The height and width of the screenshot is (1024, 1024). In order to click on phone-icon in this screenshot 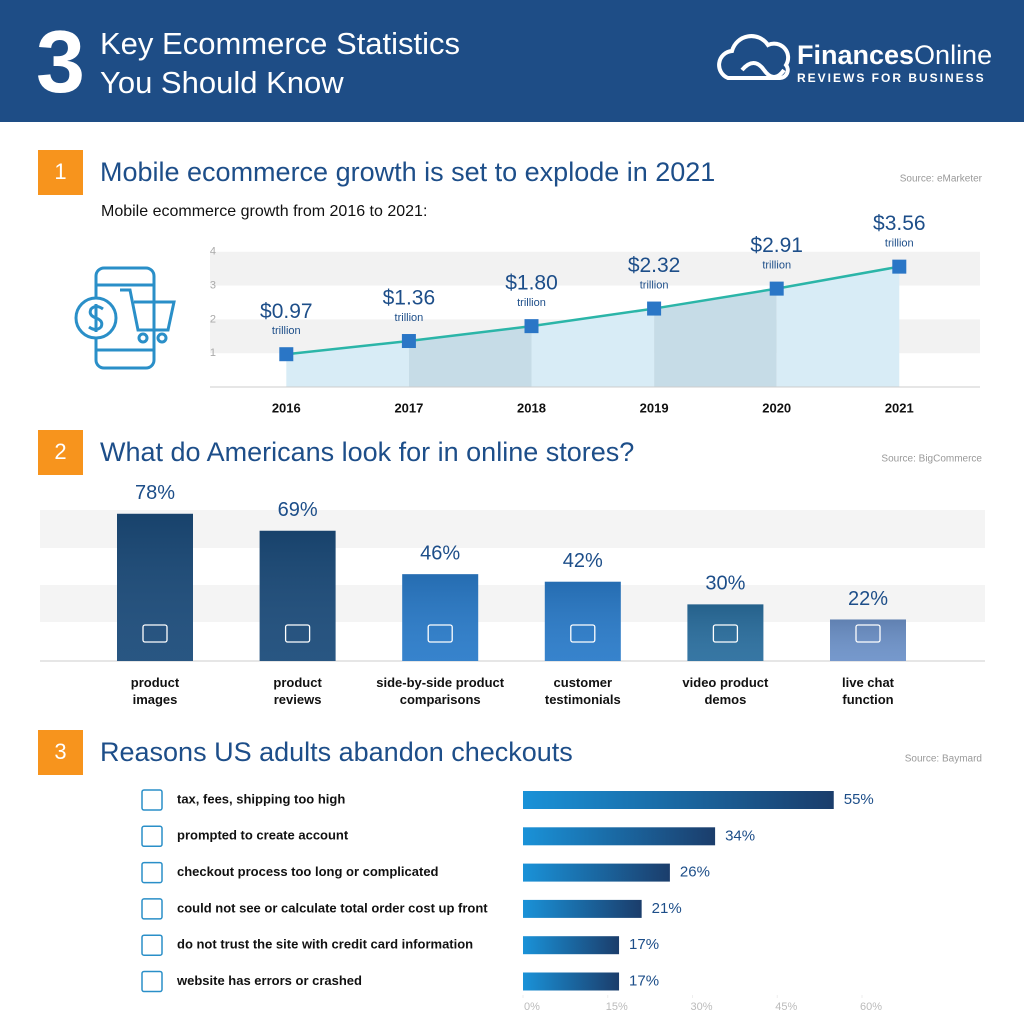, I will do `click(125, 318)`.